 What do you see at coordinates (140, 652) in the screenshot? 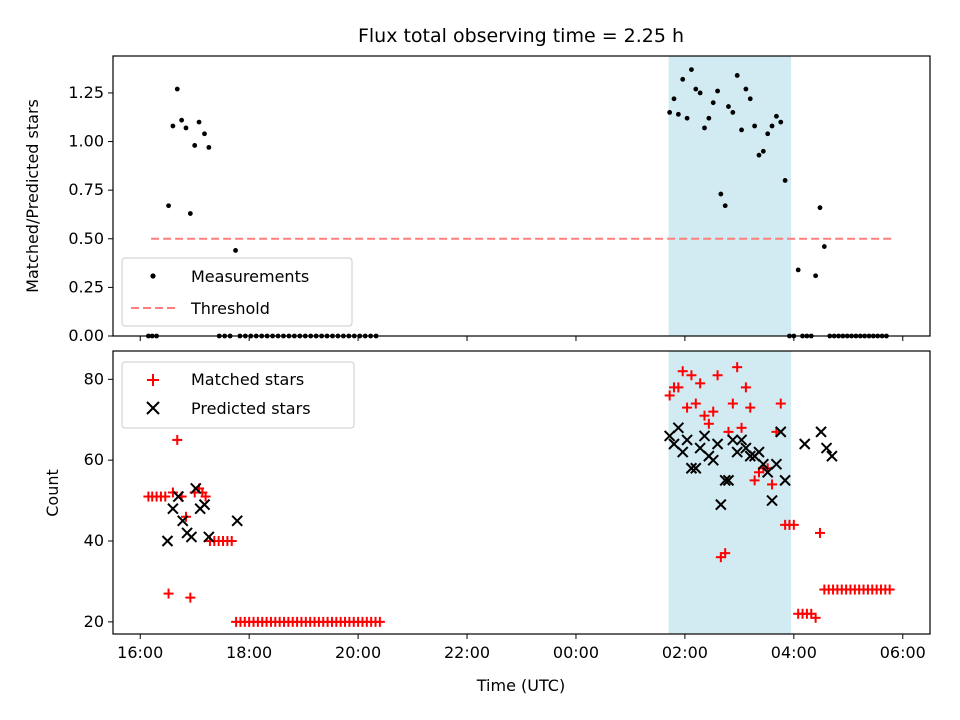
I see `x-tick-label: 16:00` at bounding box center [140, 652].